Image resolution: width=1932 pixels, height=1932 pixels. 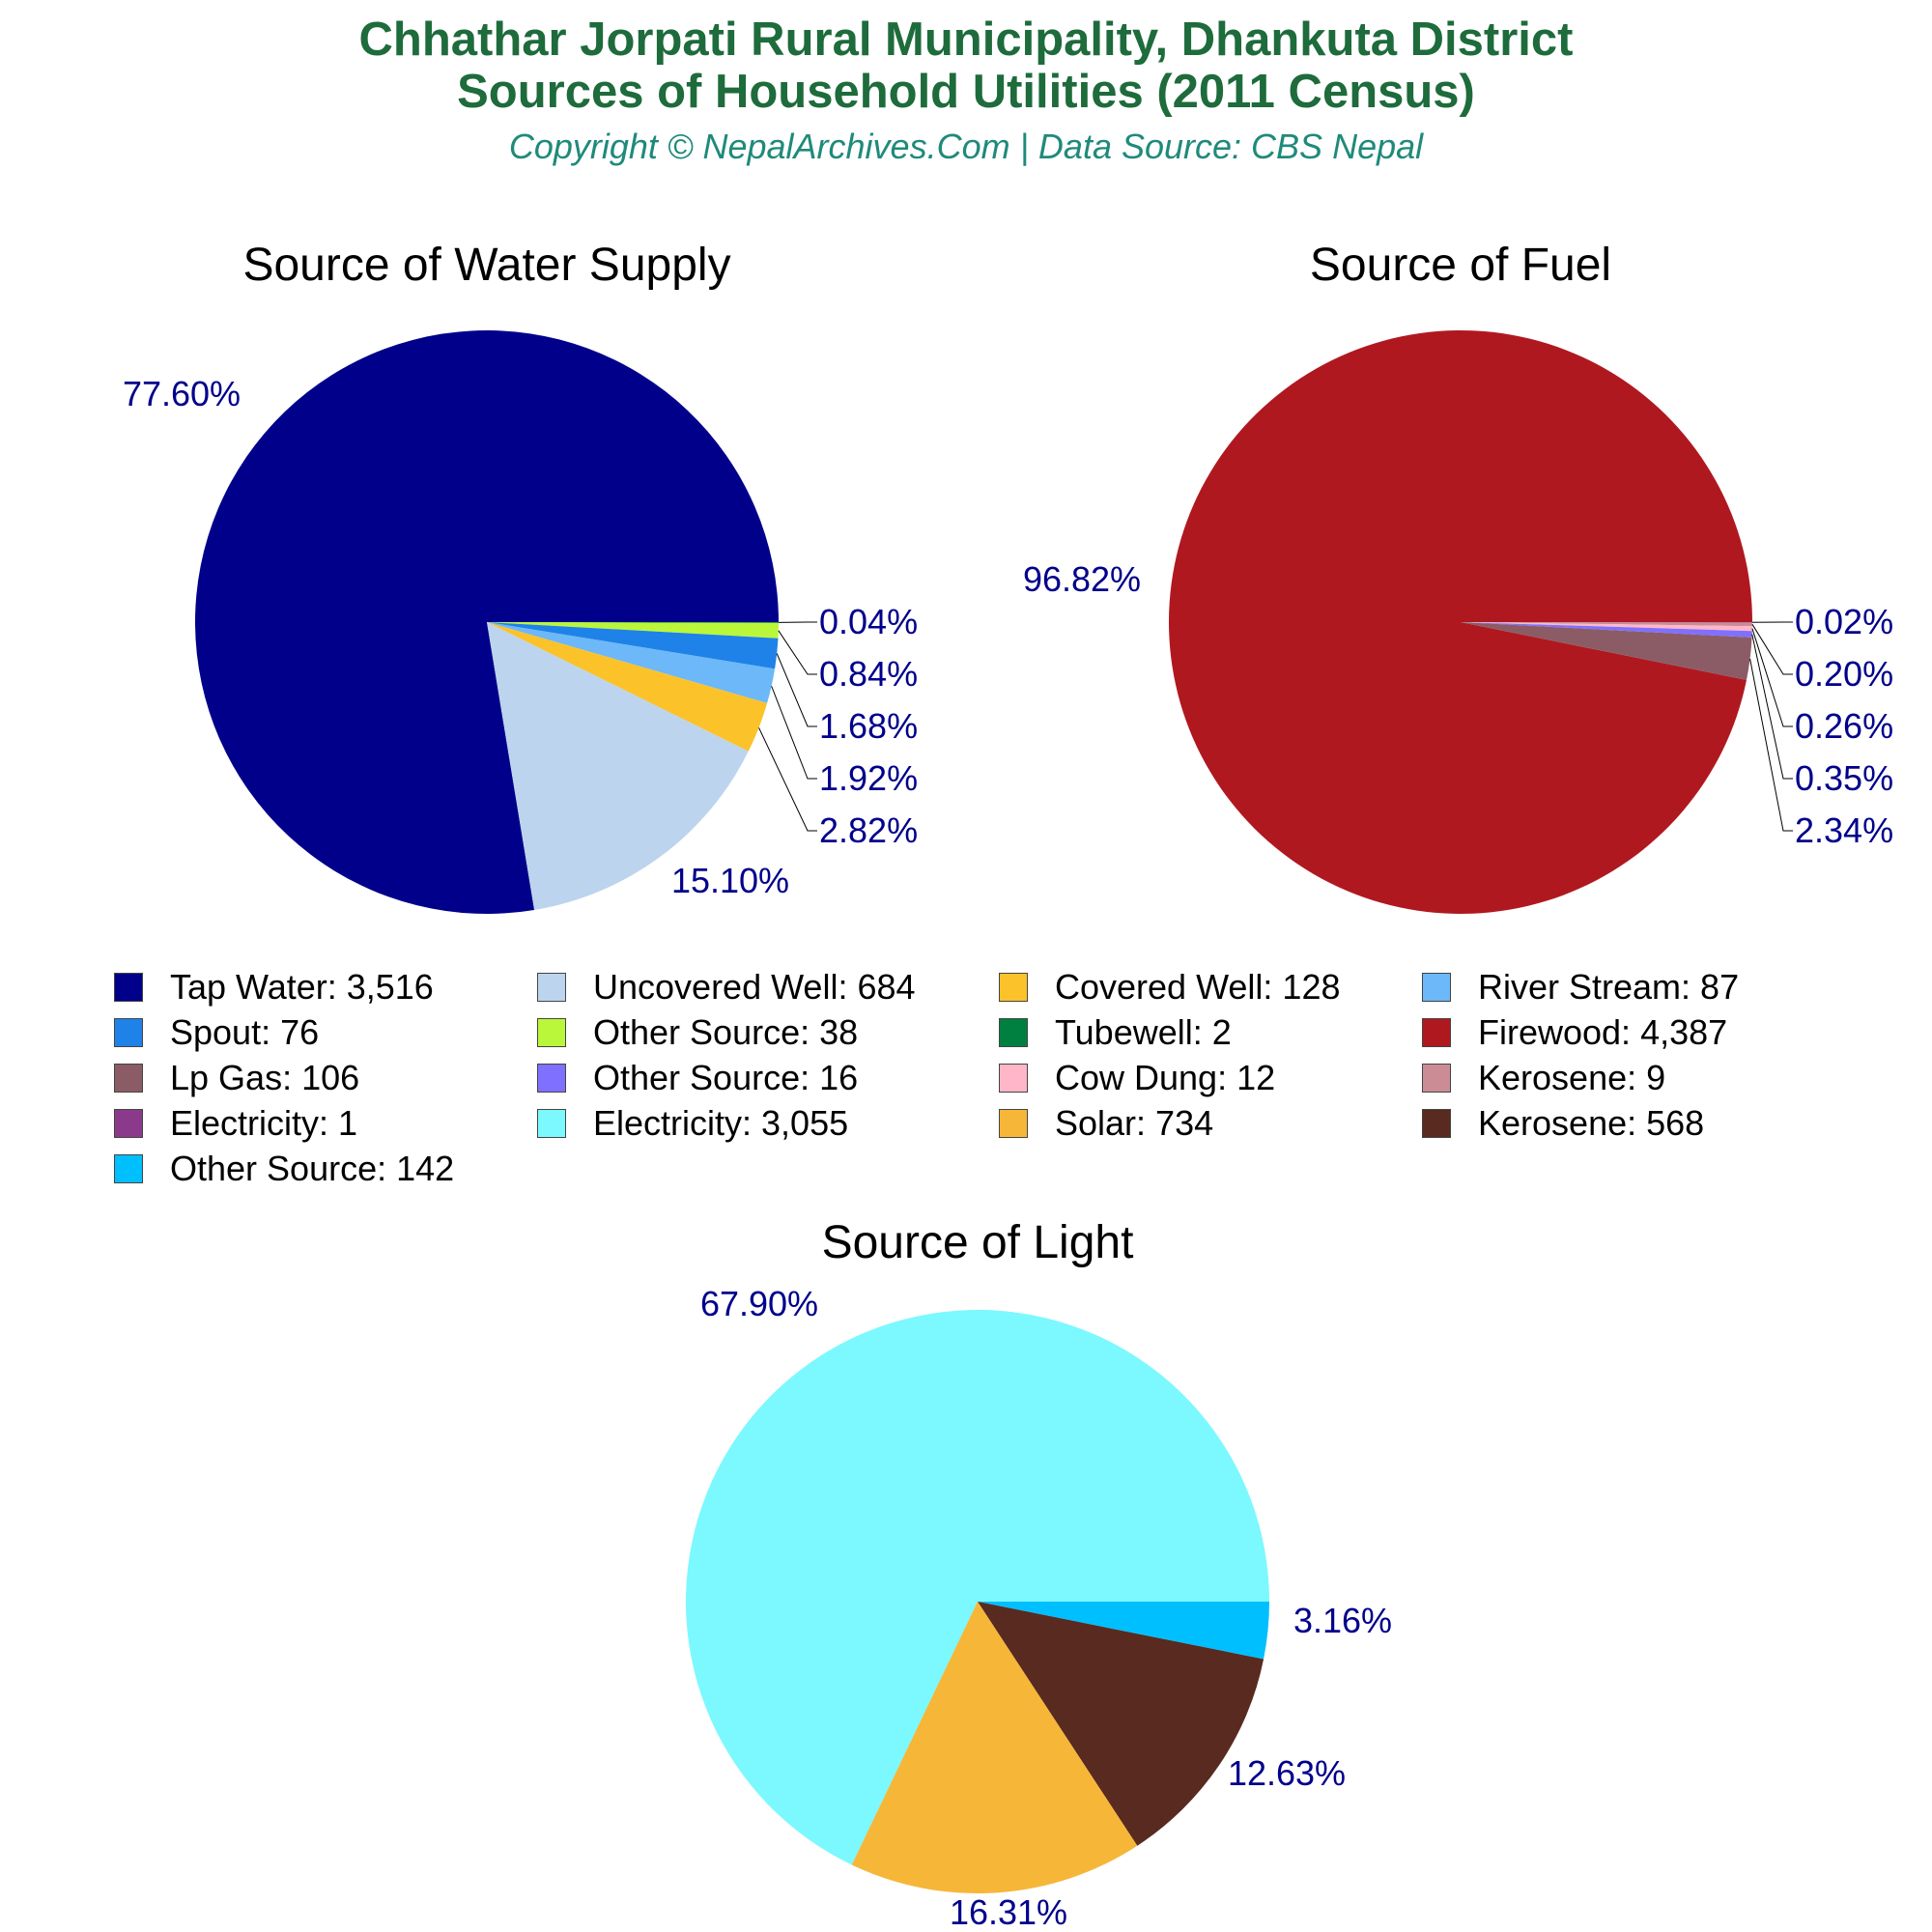 I want to click on pie-pct-label: 96.82%, so click(x=1082, y=579).